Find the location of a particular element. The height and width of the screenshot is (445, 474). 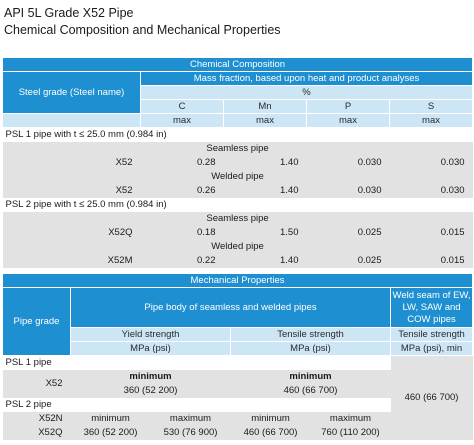

yield-unit: MPa (psi) is located at coordinates (150, 348).